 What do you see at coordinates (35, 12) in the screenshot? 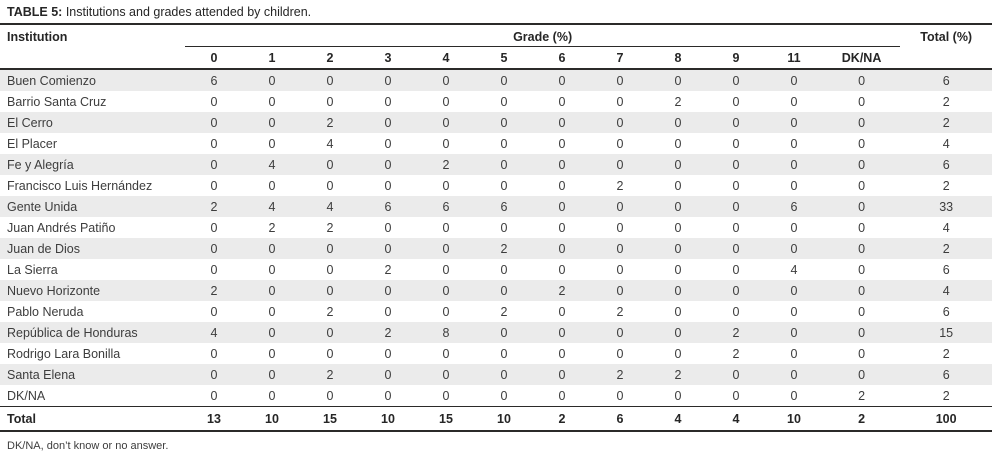
I see `table-number-label: TABLE 5:` at bounding box center [35, 12].